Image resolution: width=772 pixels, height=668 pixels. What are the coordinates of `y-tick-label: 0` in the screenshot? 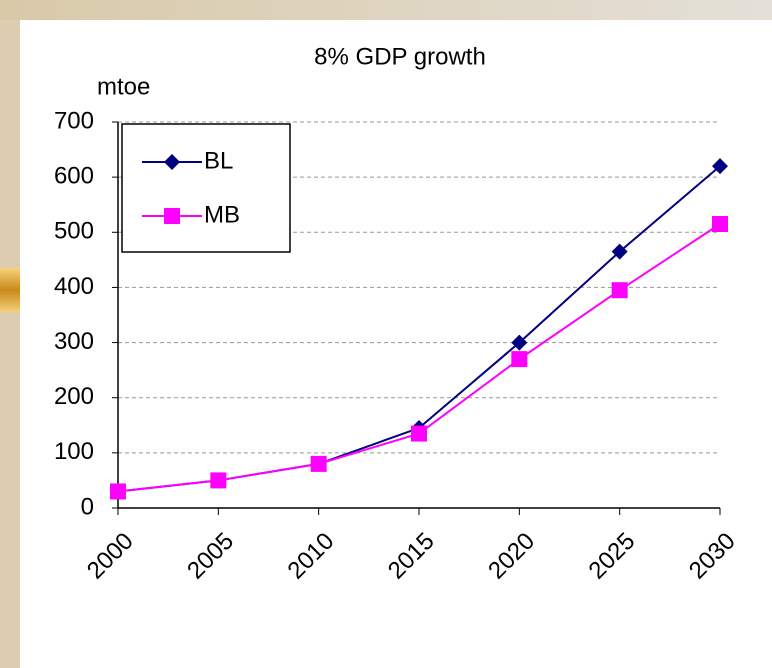 It's located at (87, 506).